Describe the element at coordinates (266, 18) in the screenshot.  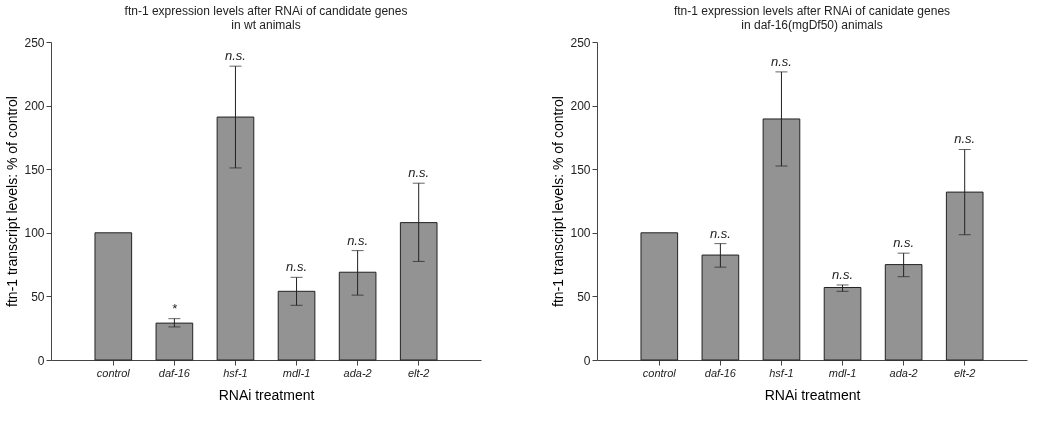
I see `chart-title: ftn-1 expression levels after RNAi of candidate genes in wt animals` at that location.